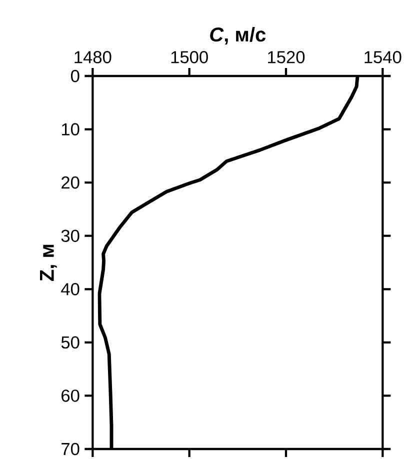 The image size is (415, 459). What do you see at coordinates (71, 182) in the screenshot?
I see `y-tick-label: 20` at bounding box center [71, 182].